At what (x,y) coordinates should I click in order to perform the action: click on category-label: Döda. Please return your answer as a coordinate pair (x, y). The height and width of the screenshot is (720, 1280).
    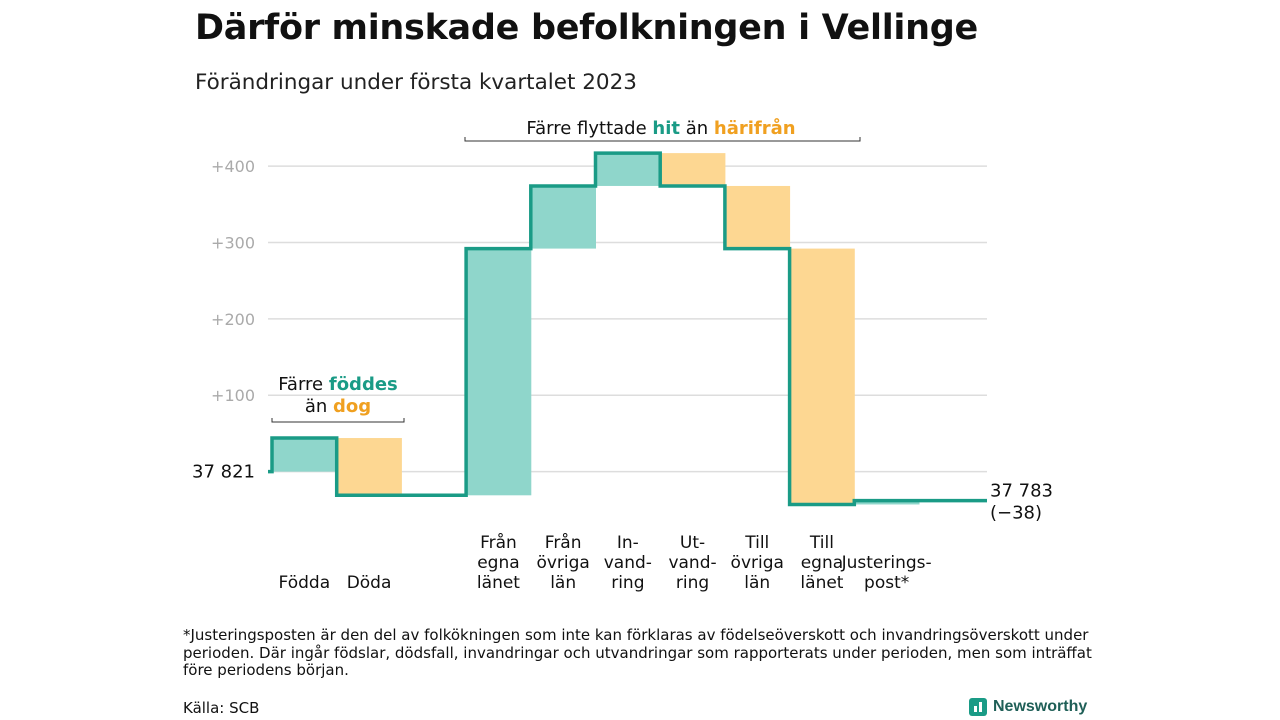
    Looking at the image, I should click on (369, 583).